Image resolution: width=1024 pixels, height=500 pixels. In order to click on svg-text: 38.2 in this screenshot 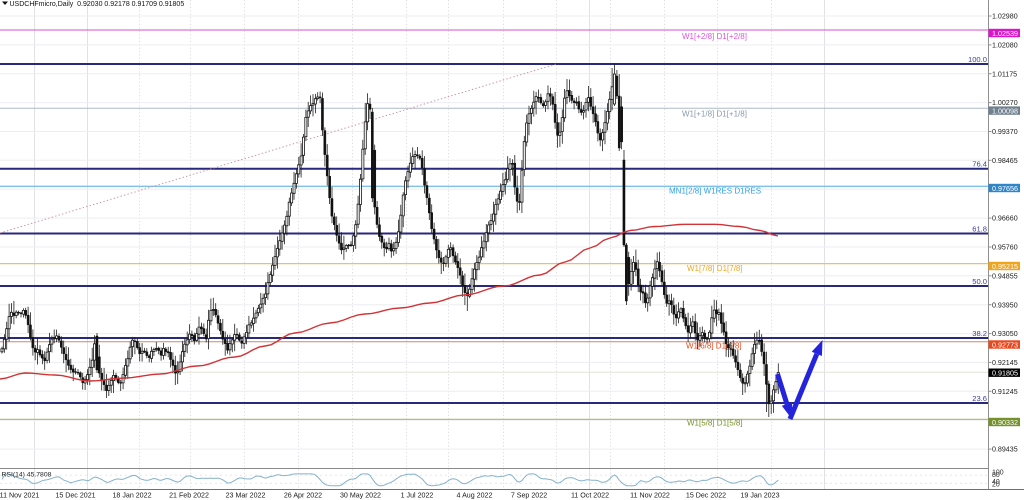, I will do `click(979, 333)`.